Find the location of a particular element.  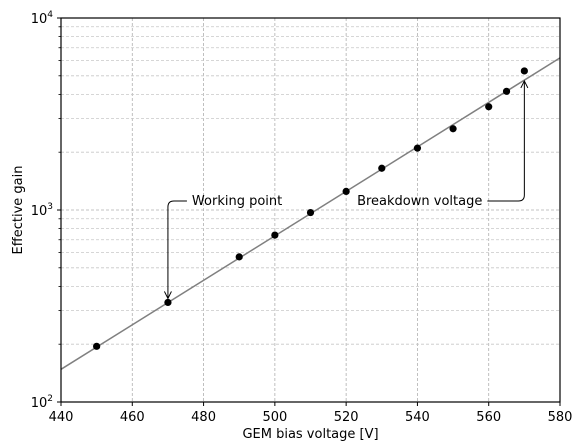

y-tick-labels: 10² 10³ 10⁴ is located at coordinates (42, 210).